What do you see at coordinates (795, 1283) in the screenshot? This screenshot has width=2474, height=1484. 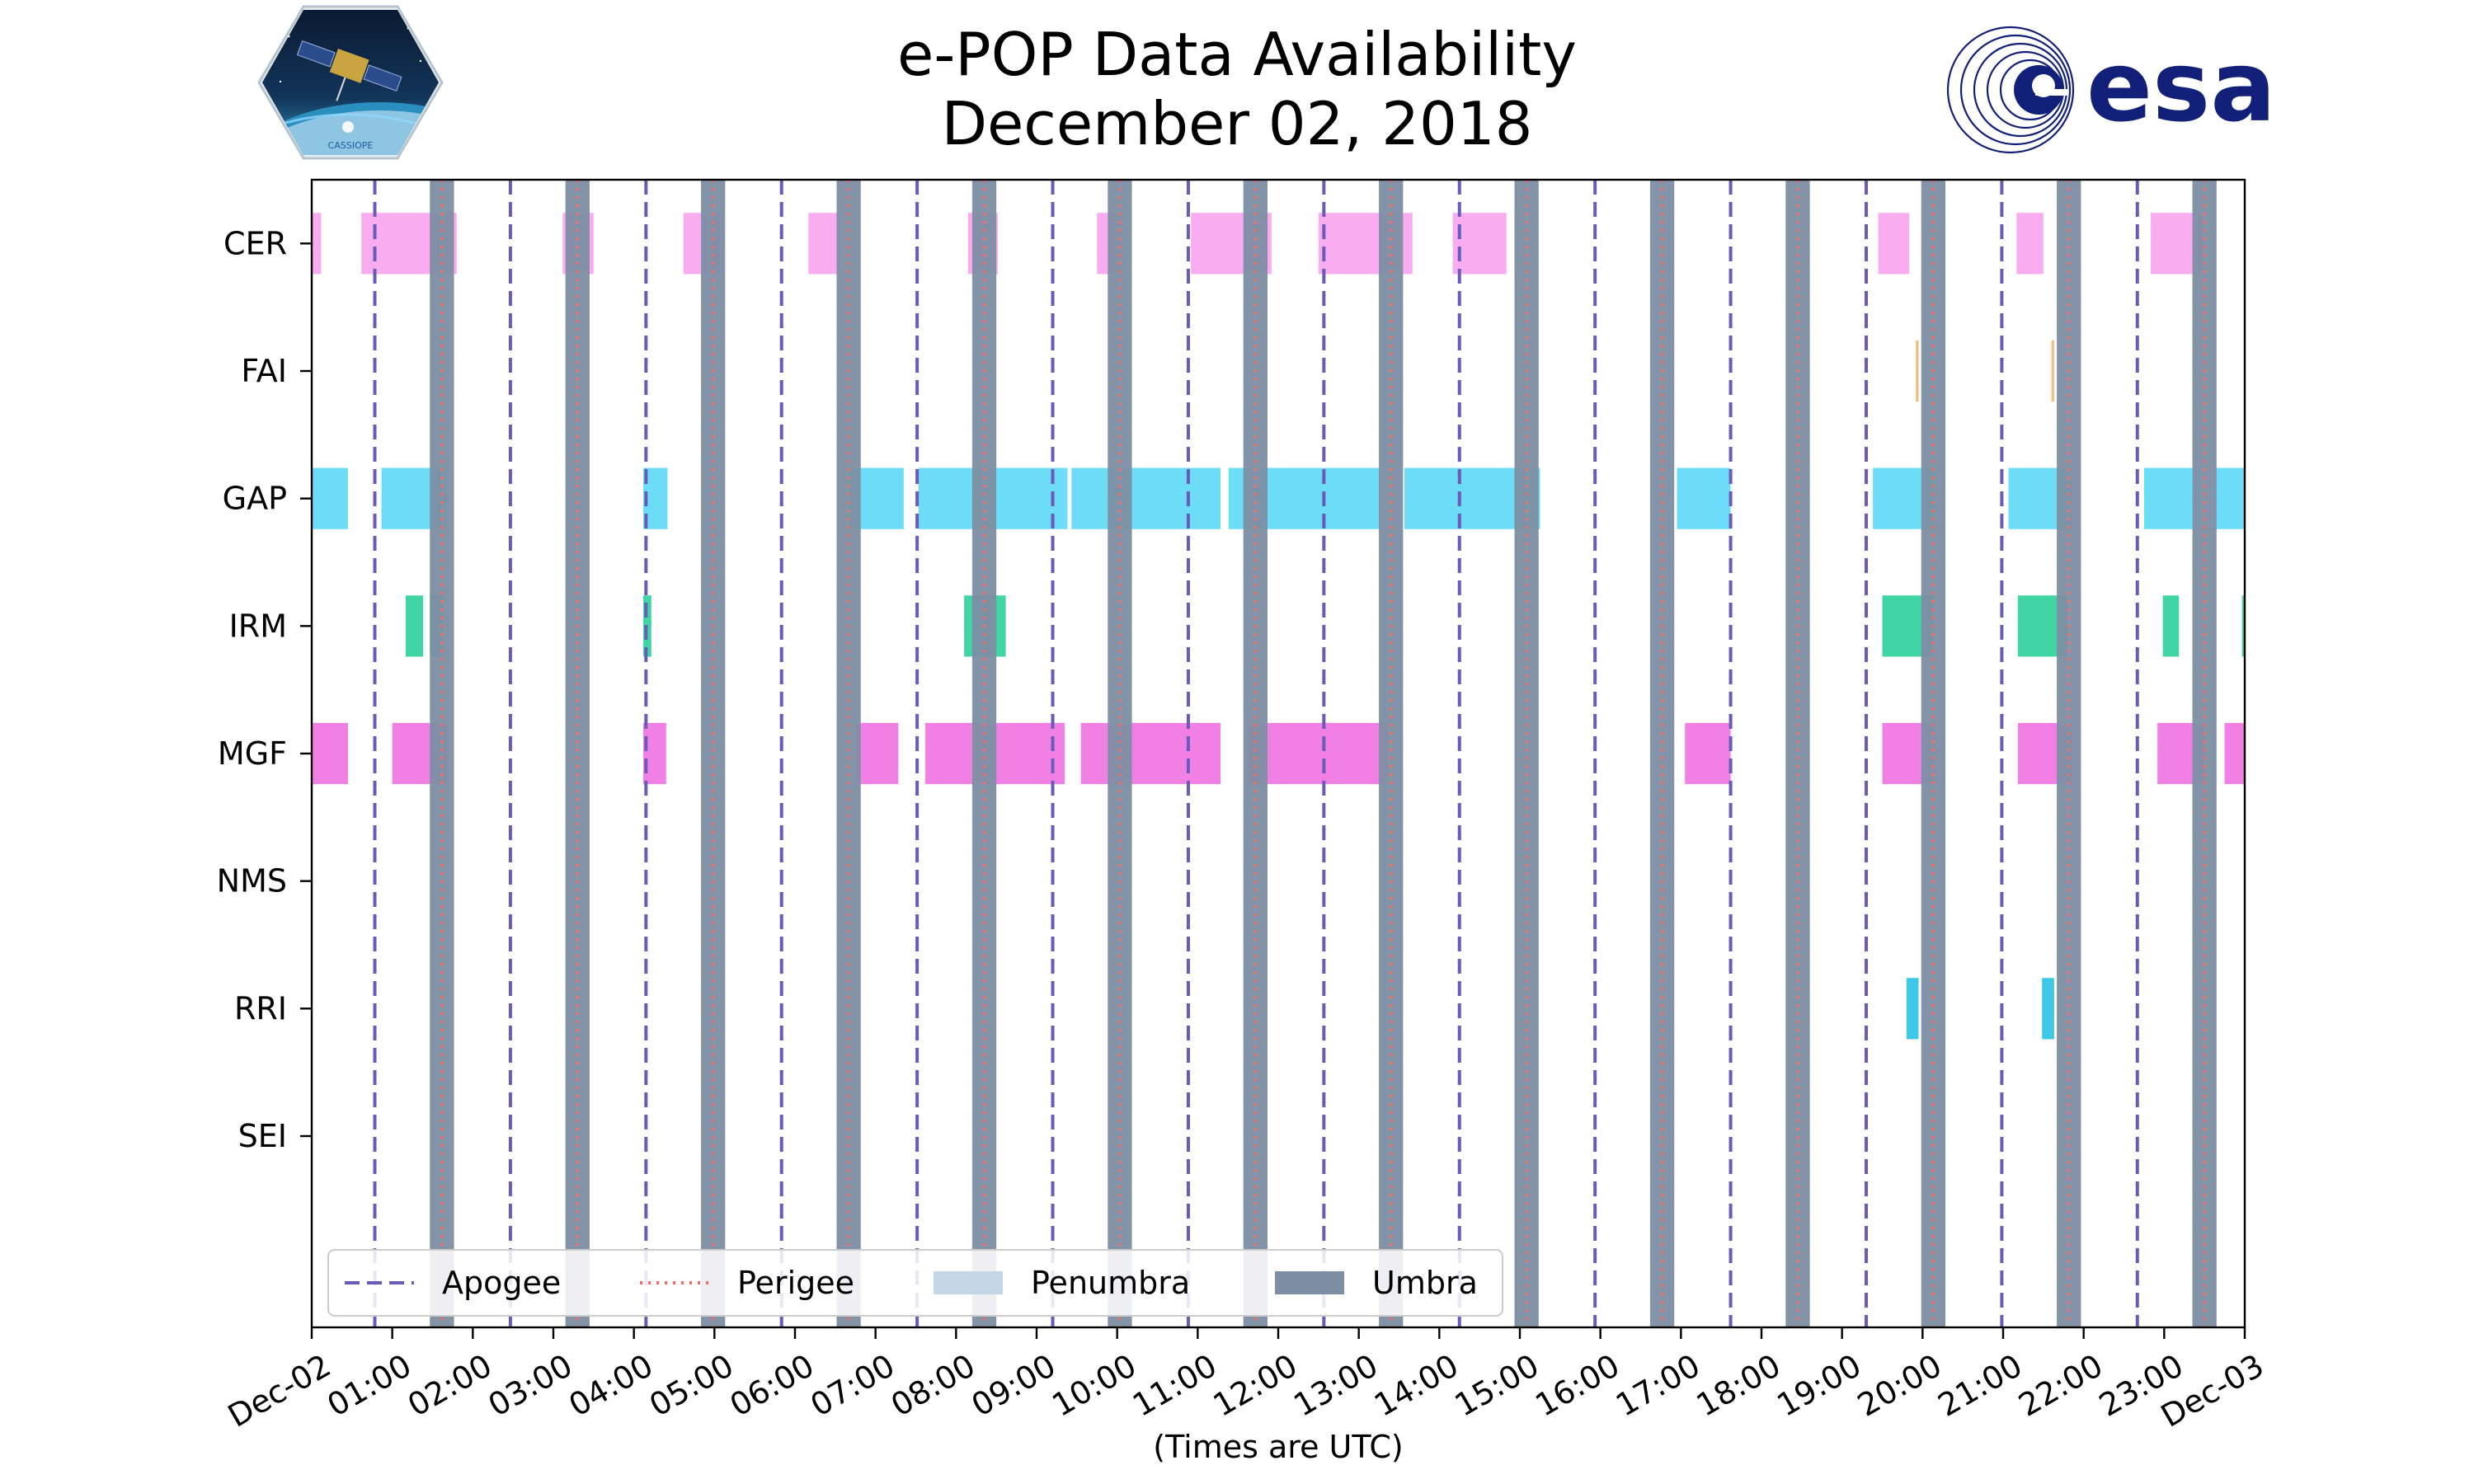 I see `legend-label-perigee: Perigee` at bounding box center [795, 1283].